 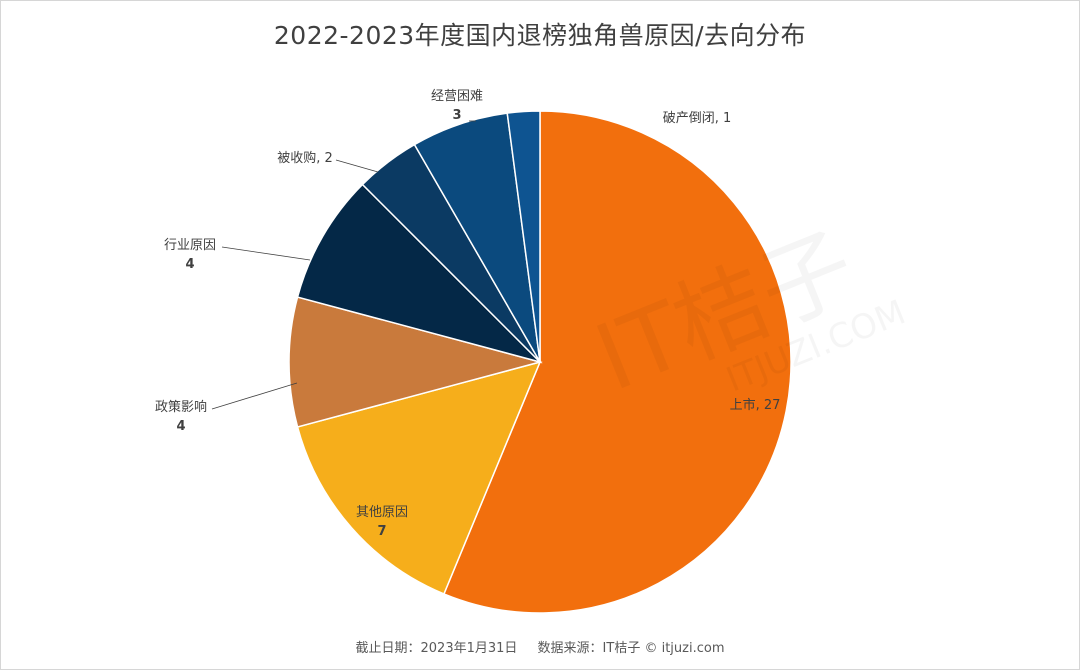 What do you see at coordinates (180, 426) in the screenshot?
I see `data-value-zhengce: 4` at bounding box center [180, 426].